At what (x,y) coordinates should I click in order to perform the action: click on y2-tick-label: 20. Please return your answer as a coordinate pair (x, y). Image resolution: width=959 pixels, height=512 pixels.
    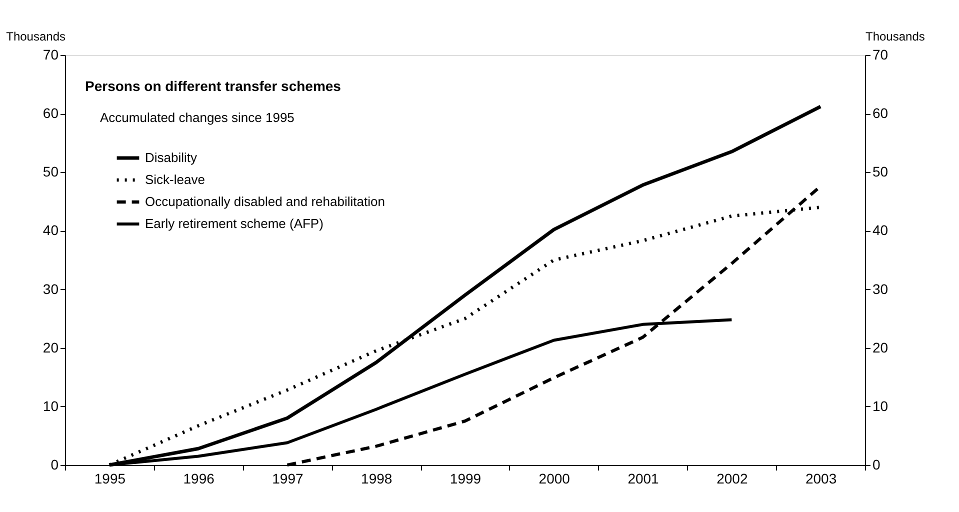
    Looking at the image, I should click on (880, 347).